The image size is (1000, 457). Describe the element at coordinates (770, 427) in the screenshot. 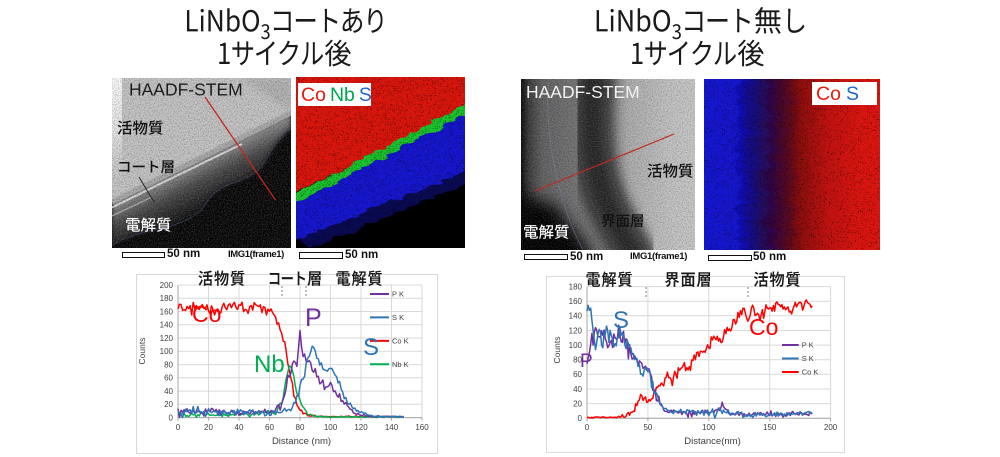

I see `svg-text: 150` at that location.